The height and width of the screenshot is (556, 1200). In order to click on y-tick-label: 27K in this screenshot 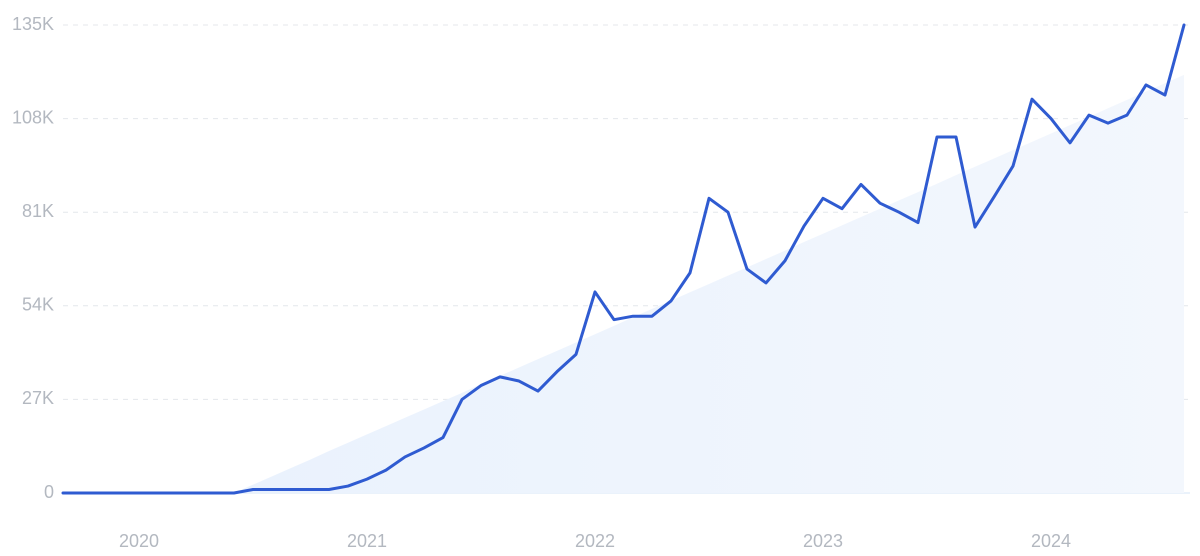, I will do `click(38, 398)`.